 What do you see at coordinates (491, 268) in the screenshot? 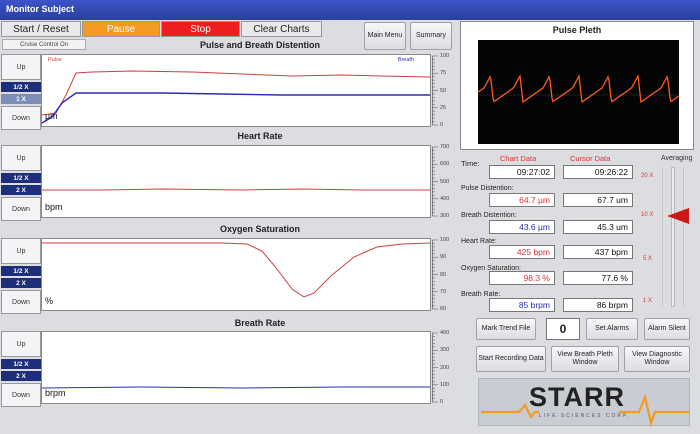
I see `oxygen-label: Oxygen Saturation:` at bounding box center [491, 268].